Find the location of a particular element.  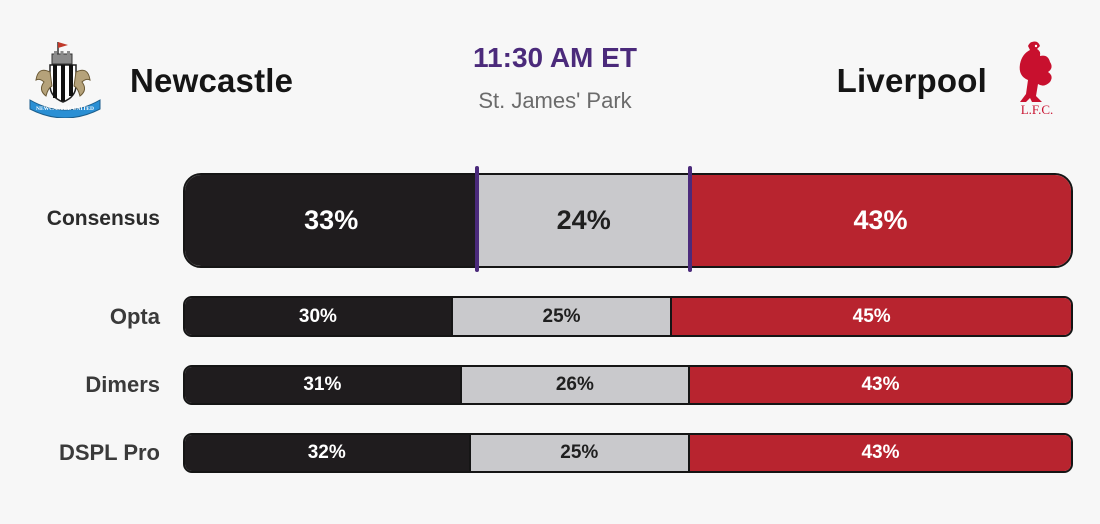

draw-segment-dimers: 26% is located at coordinates (575, 385).